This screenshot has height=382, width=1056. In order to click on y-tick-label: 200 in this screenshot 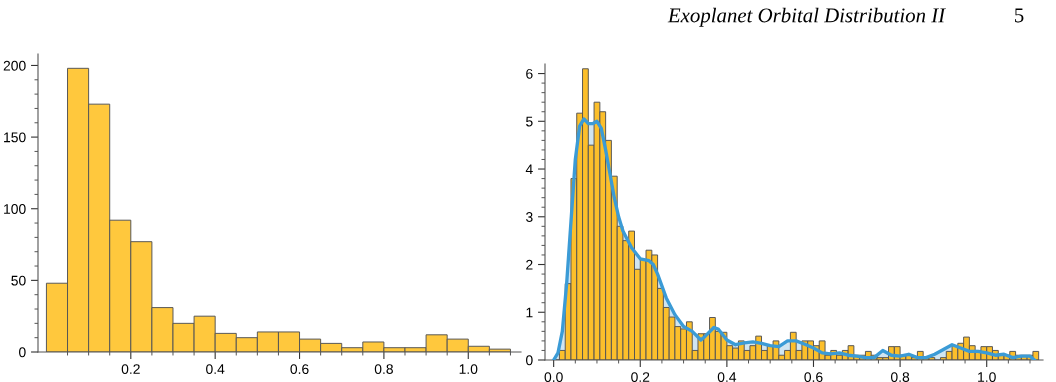, I will do `click(14, 65)`.